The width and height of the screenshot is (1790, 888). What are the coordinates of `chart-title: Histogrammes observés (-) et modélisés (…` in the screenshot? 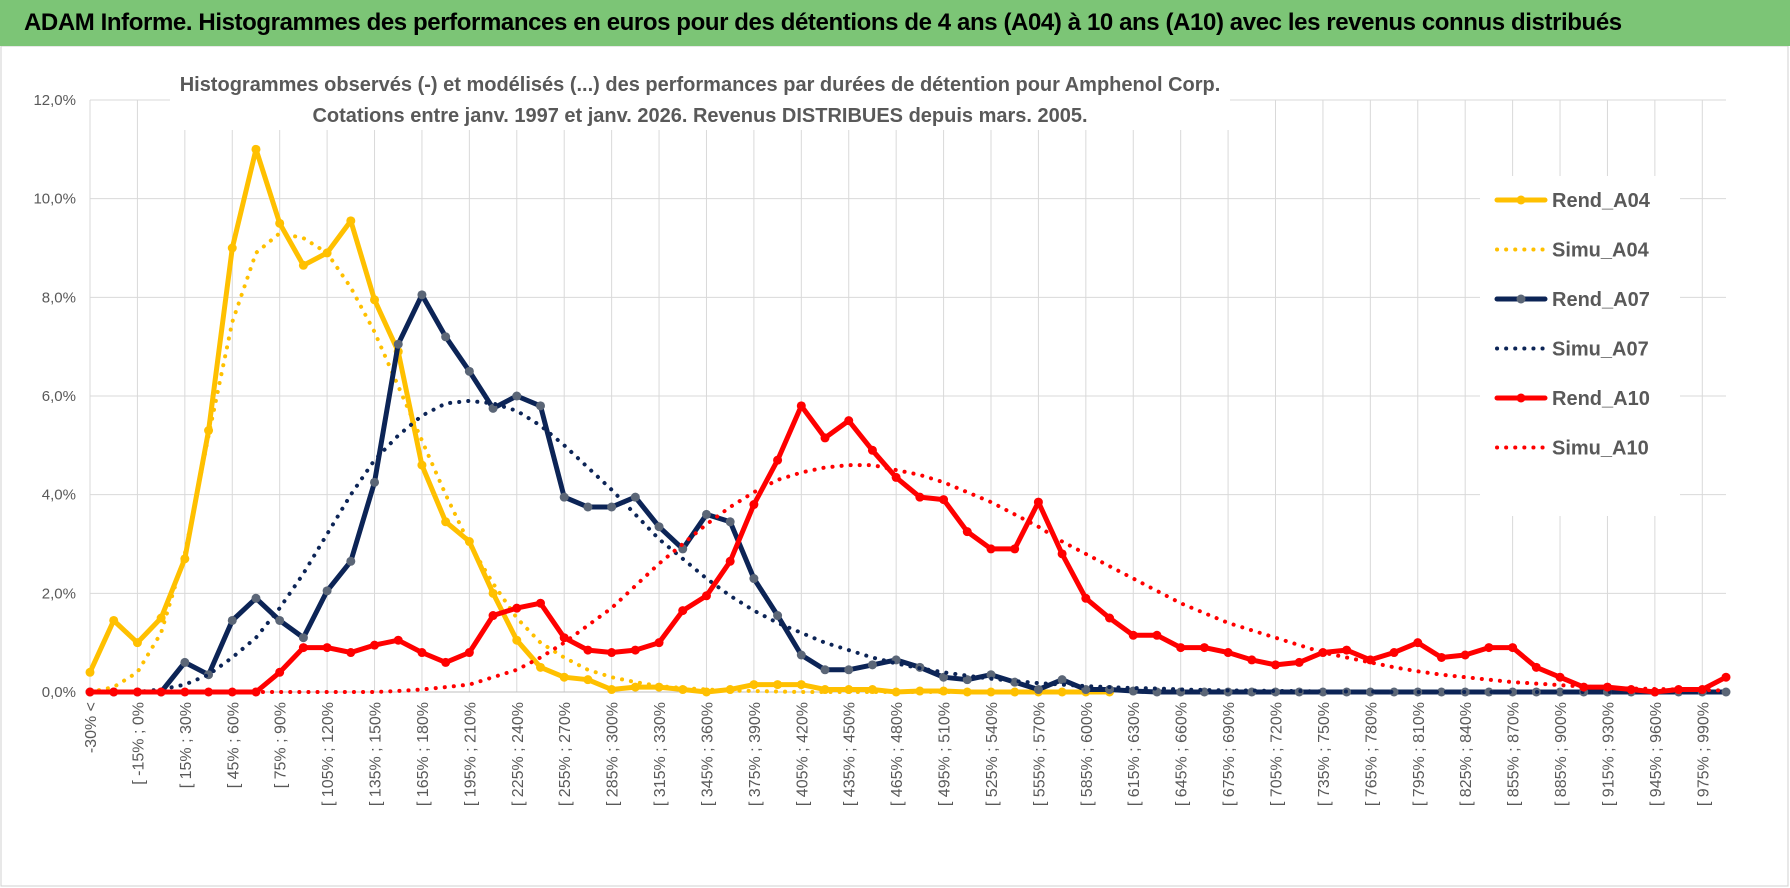 It's located at (700, 85).